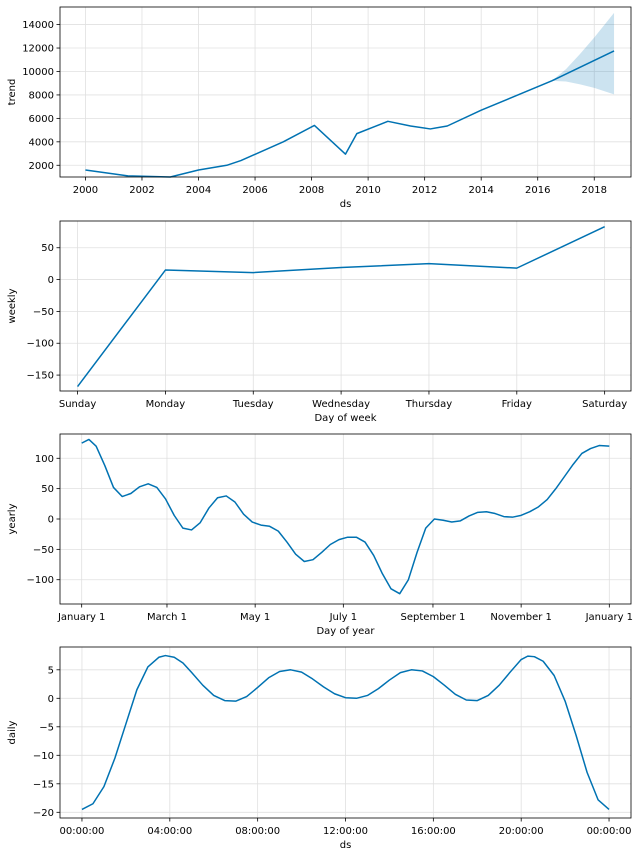  Describe the element at coordinates (341, 404) in the screenshot. I see `weekly-xtick-label-3: Wednesday` at that location.